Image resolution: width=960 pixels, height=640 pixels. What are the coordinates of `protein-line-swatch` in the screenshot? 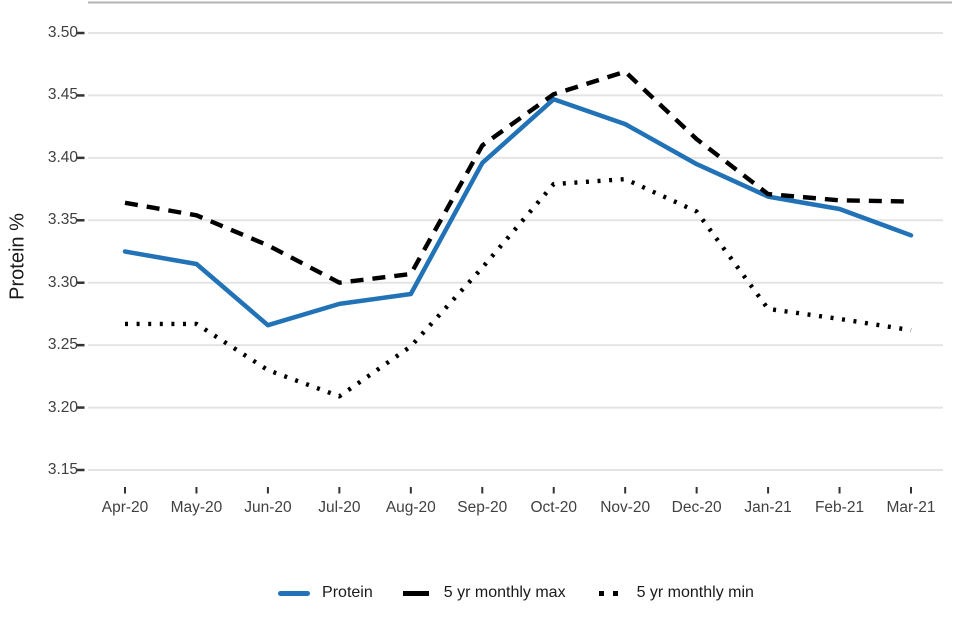 It's located at (294, 593).